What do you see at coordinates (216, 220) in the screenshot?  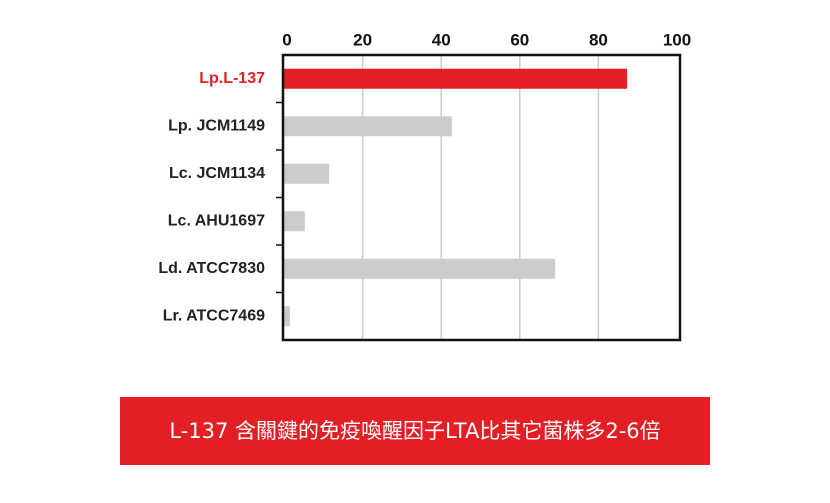 I see `category-label: Lc. AHU1697` at bounding box center [216, 220].